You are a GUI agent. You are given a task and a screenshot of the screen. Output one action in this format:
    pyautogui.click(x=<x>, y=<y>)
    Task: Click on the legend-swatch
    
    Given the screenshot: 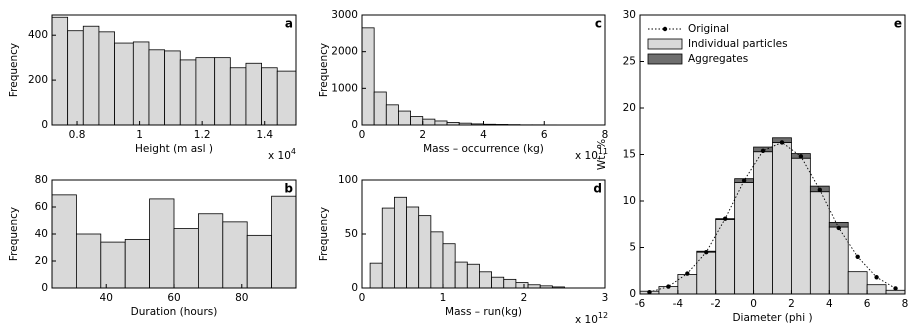 What is the action you would take?
    pyautogui.click(x=665, y=59)
    